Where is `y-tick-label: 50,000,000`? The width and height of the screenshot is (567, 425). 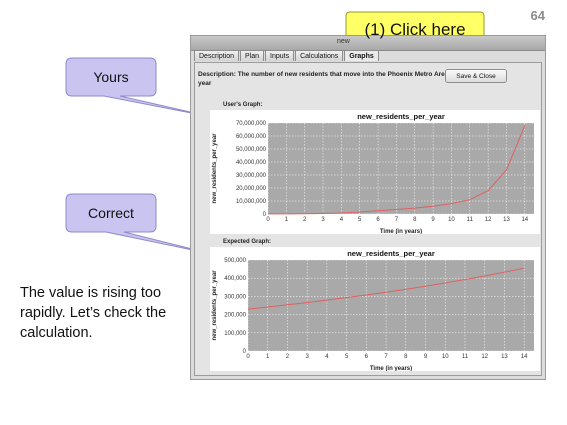
y-tick-label: 50,000,000 is located at coordinates (251, 150).